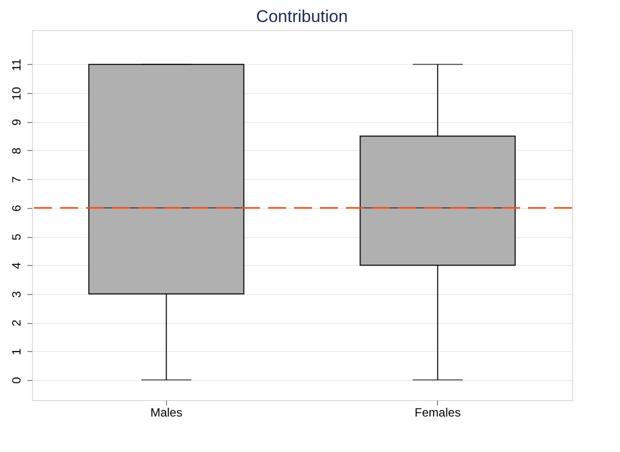 This screenshot has width=620, height=452. Describe the element at coordinates (17, 294) in the screenshot. I see `y-tick-label: 3` at that location.